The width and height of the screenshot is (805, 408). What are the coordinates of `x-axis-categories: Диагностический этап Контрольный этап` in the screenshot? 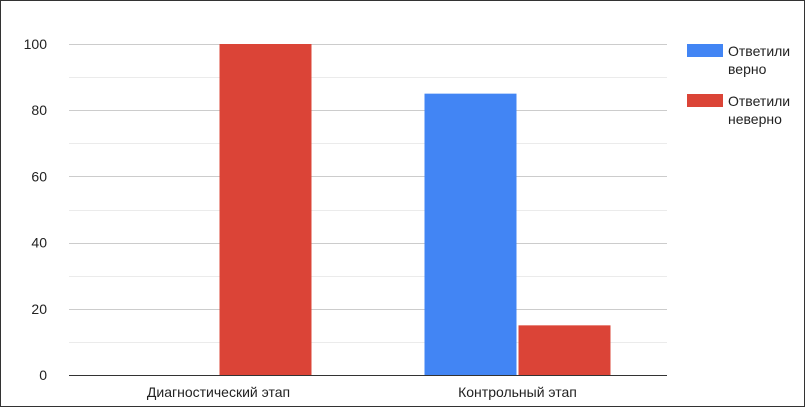 It's located at (362, 392).